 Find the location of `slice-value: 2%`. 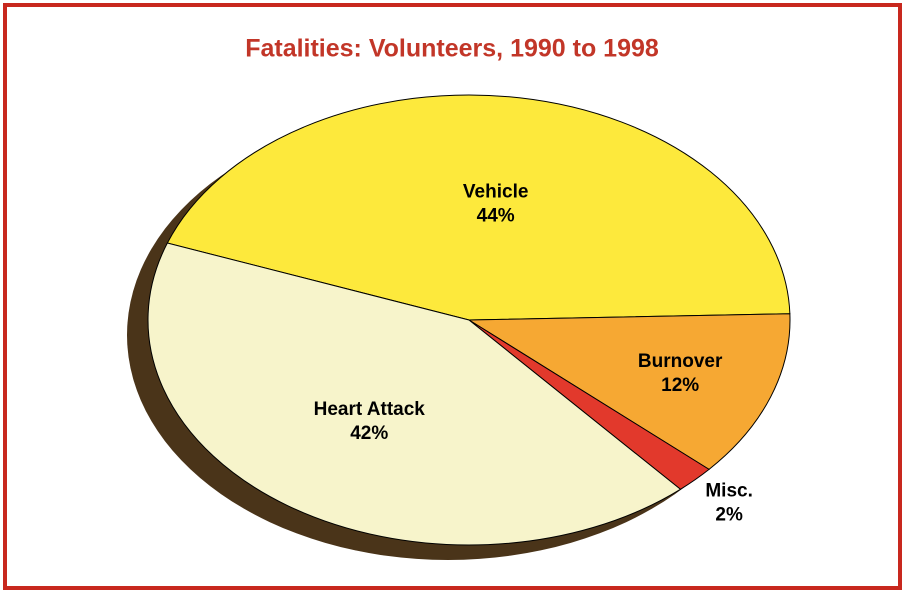

slice-value: 2% is located at coordinates (729, 515).